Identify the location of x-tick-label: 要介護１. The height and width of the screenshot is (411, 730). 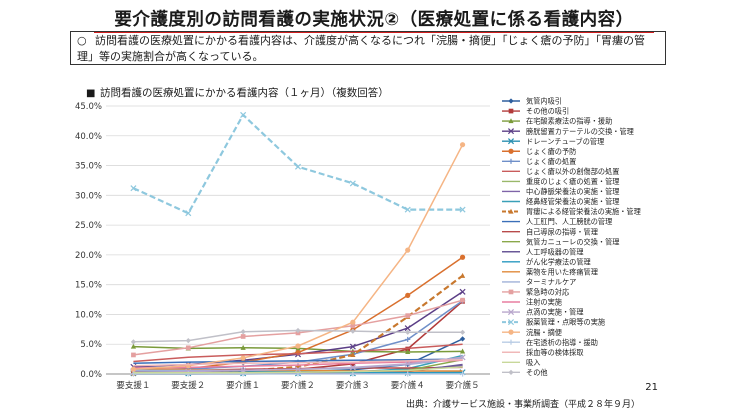
(243, 385).